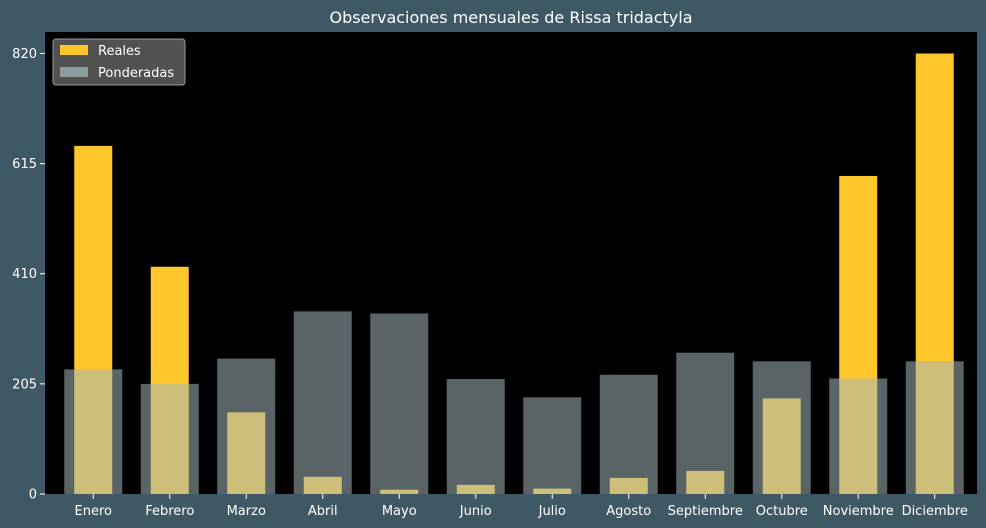 This screenshot has height=528, width=986. I want to click on bar-ponderadas-septiembre, so click(705, 423).